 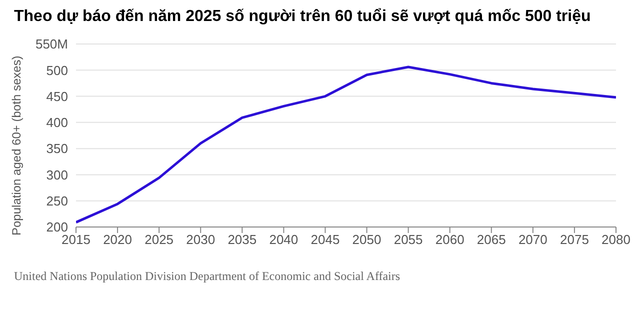 What do you see at coordinates (283, 240) in the screenshot?
I see `x-tick-label: 2040` at bounding box center [283, 240].